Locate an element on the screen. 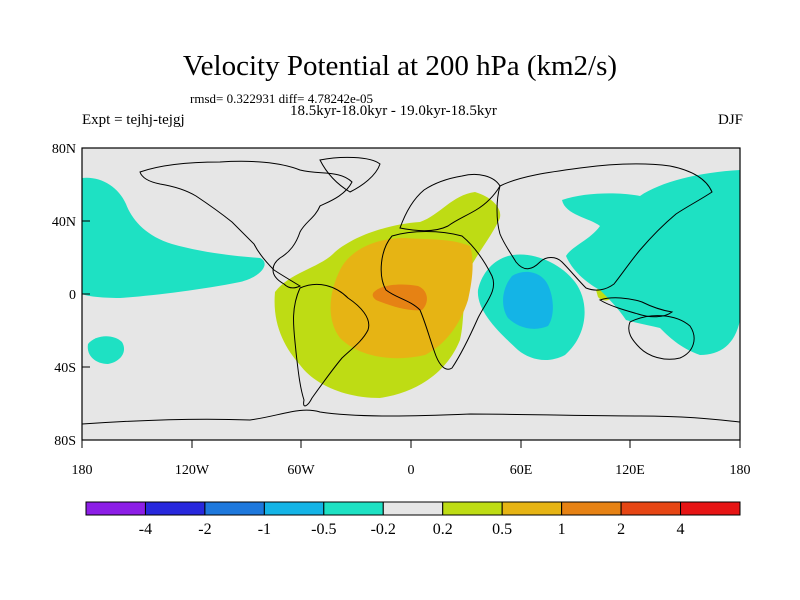 The width and height of the screenshot is (800, 600). lon-ticks is located at coordinates (411, 444).